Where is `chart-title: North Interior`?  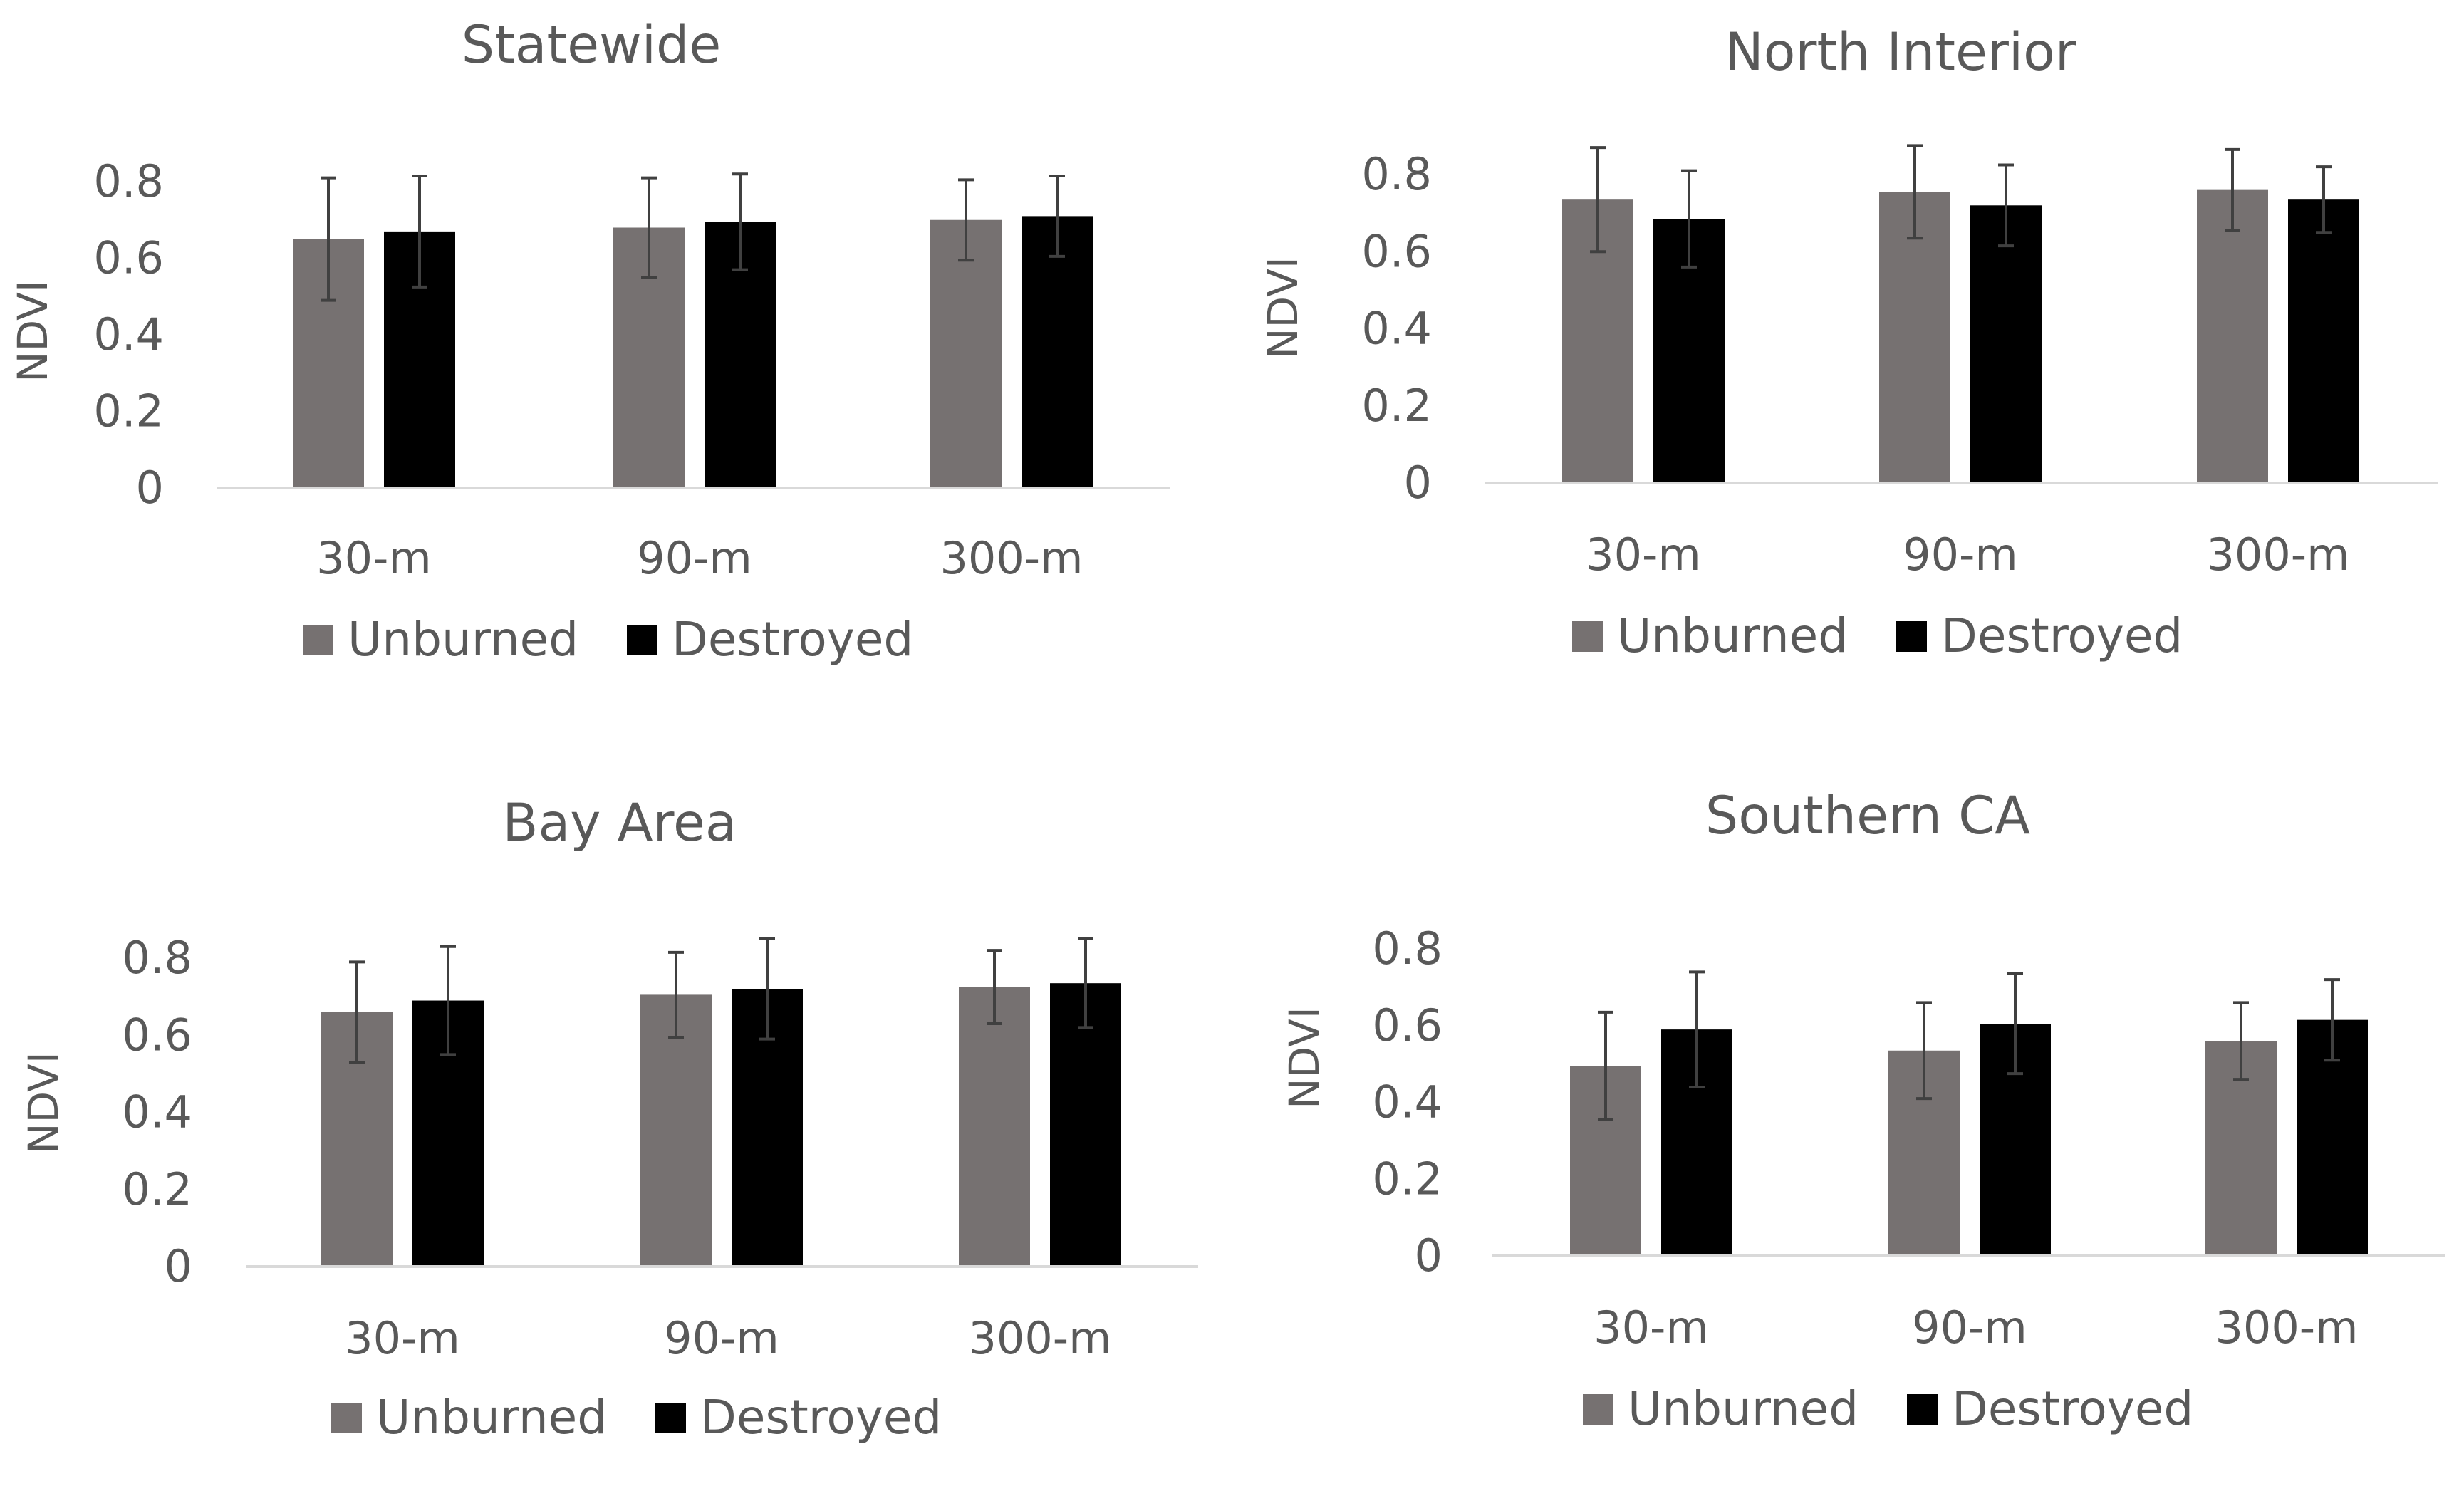 chart-title: North Interior is located at coordinates (1901, 52).